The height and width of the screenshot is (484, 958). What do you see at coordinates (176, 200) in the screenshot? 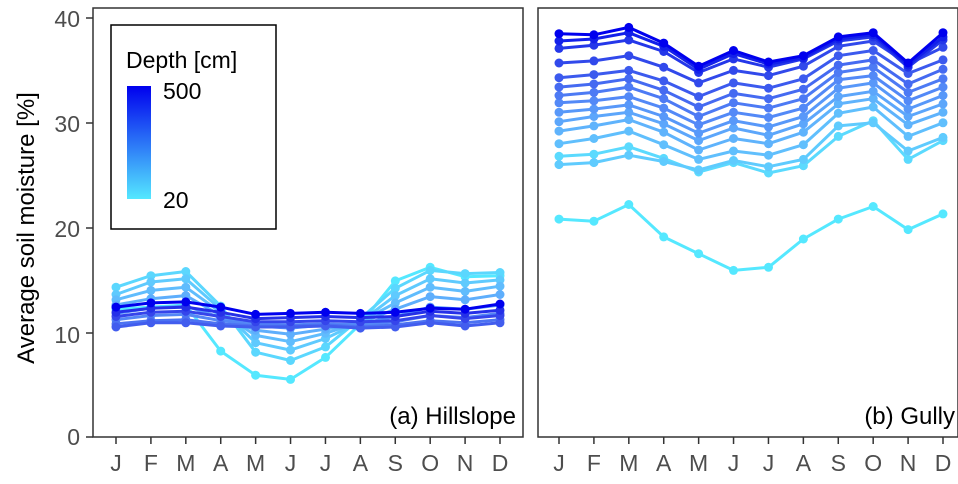
I see `legend-min-label: 20` at bounding box center [176, 200].